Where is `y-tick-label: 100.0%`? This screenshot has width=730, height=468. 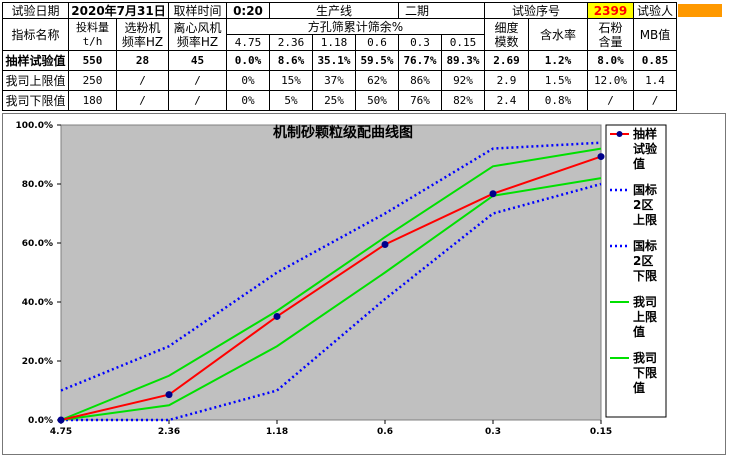 y-tick-label: 100.0% is located at coordinates (35, 126).